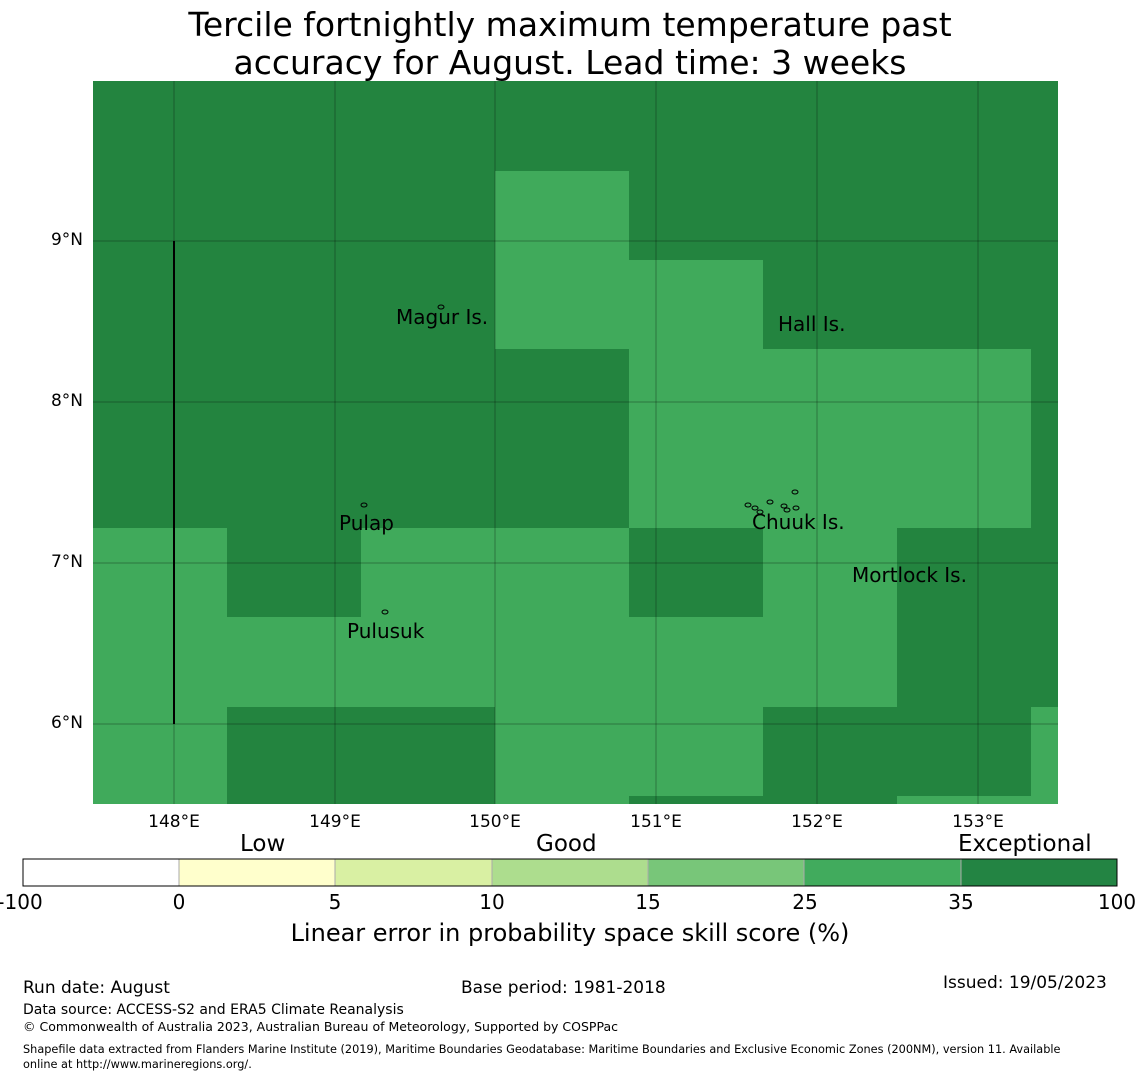 Image resolution: width=1140 pixels, height=1080 pixels. What do you see at coordinates (812, 324) in the screenshot?
I see `place-label-hall: Hall Is.` at bounding box center [812, 324].